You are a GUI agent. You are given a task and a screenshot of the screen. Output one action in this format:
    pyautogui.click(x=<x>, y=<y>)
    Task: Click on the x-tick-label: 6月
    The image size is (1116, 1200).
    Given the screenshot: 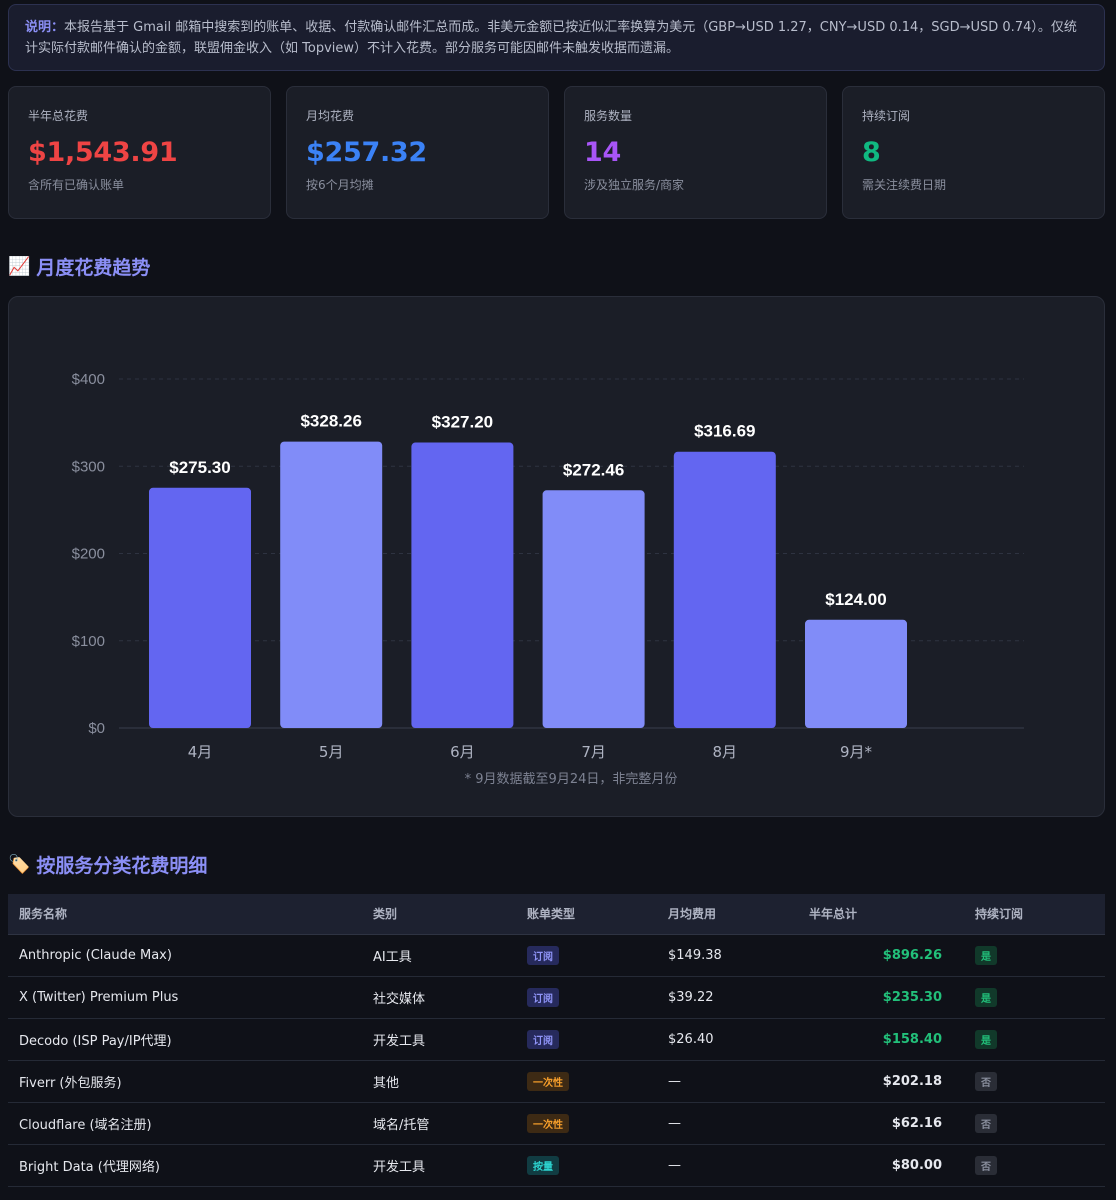 What is the action you would take?
    pyautogui.click(x=462, y=752)
    